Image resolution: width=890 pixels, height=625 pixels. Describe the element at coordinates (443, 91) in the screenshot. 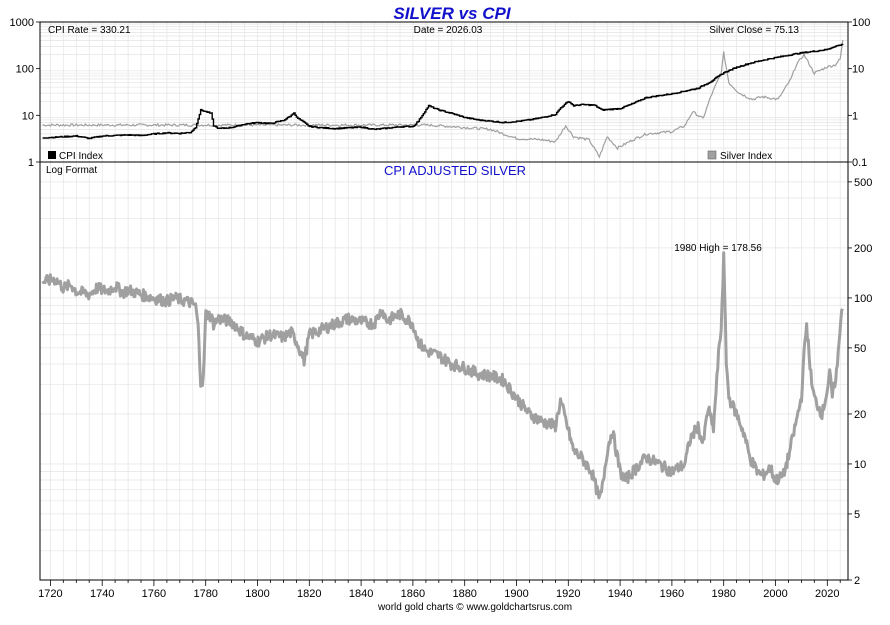

I see `cpi-index-line` at that location.